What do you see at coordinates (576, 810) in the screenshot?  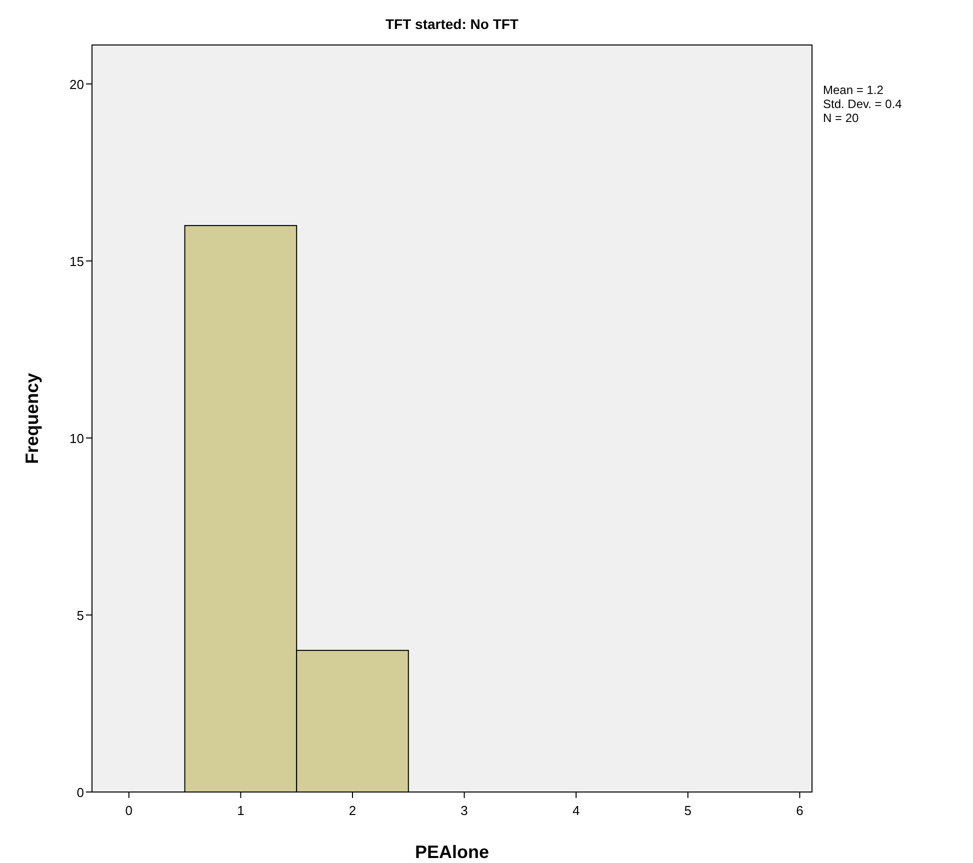 I see `x-tick-label: 4` at bounding box center [576, 810].